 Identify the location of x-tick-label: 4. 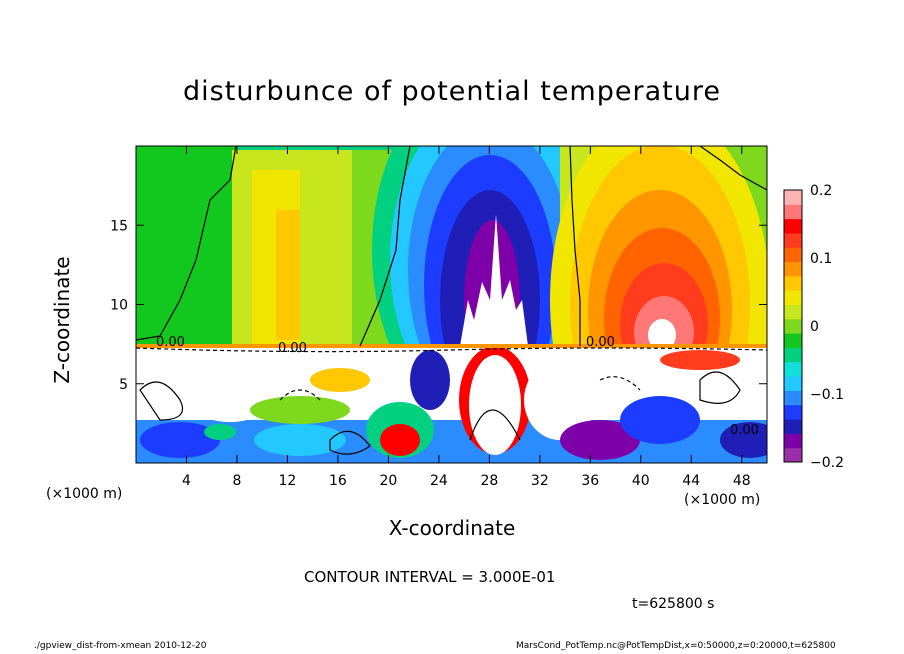
(186, 481).